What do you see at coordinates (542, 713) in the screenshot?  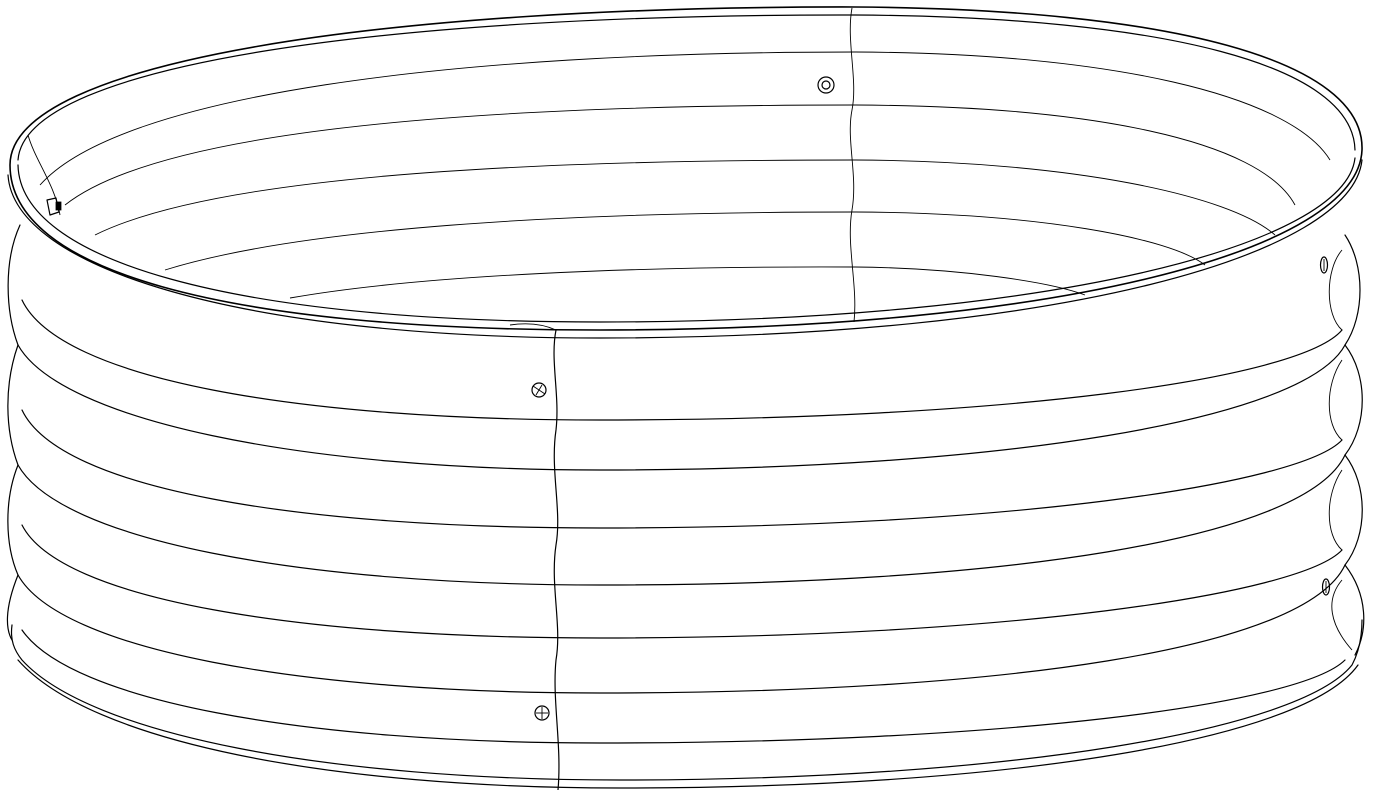 I see `bolt-head-front-lower` at bounding box center [542, 713].